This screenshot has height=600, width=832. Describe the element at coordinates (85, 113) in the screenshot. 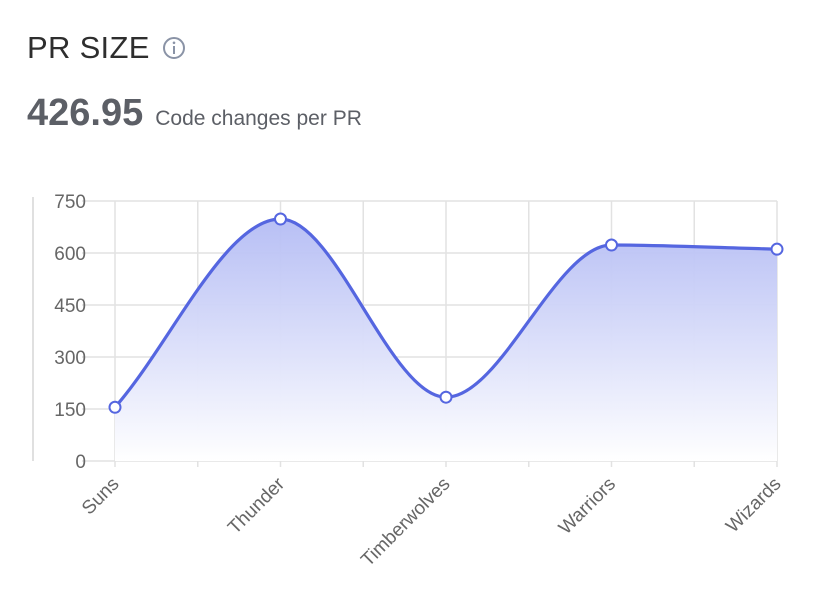

I see `metric-value: 426.95` at that location.